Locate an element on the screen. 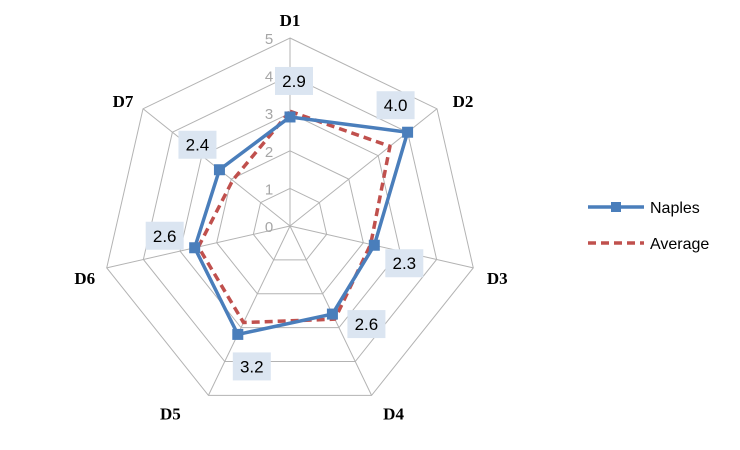  marker-naples-d3 is located at coordinates (374, 245).